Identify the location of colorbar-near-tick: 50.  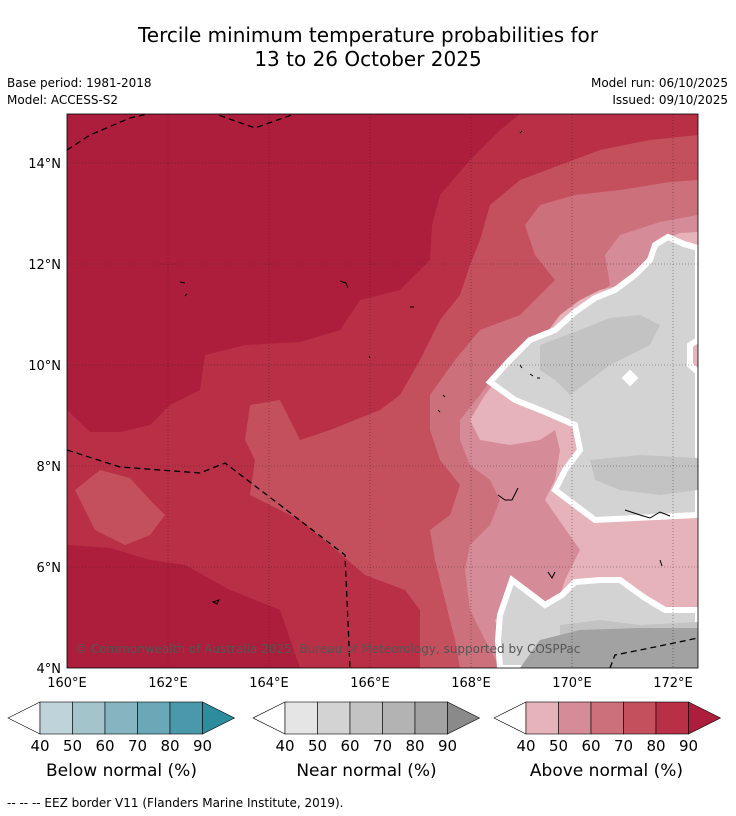
(317, 746).